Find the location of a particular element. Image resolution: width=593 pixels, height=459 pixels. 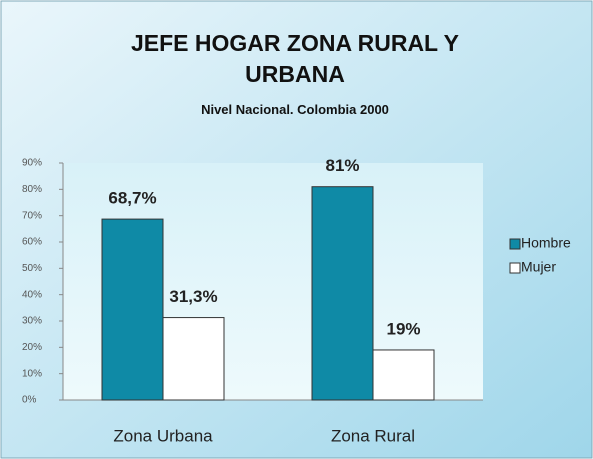

value-label: 19% is located at coordinates (403, 328).